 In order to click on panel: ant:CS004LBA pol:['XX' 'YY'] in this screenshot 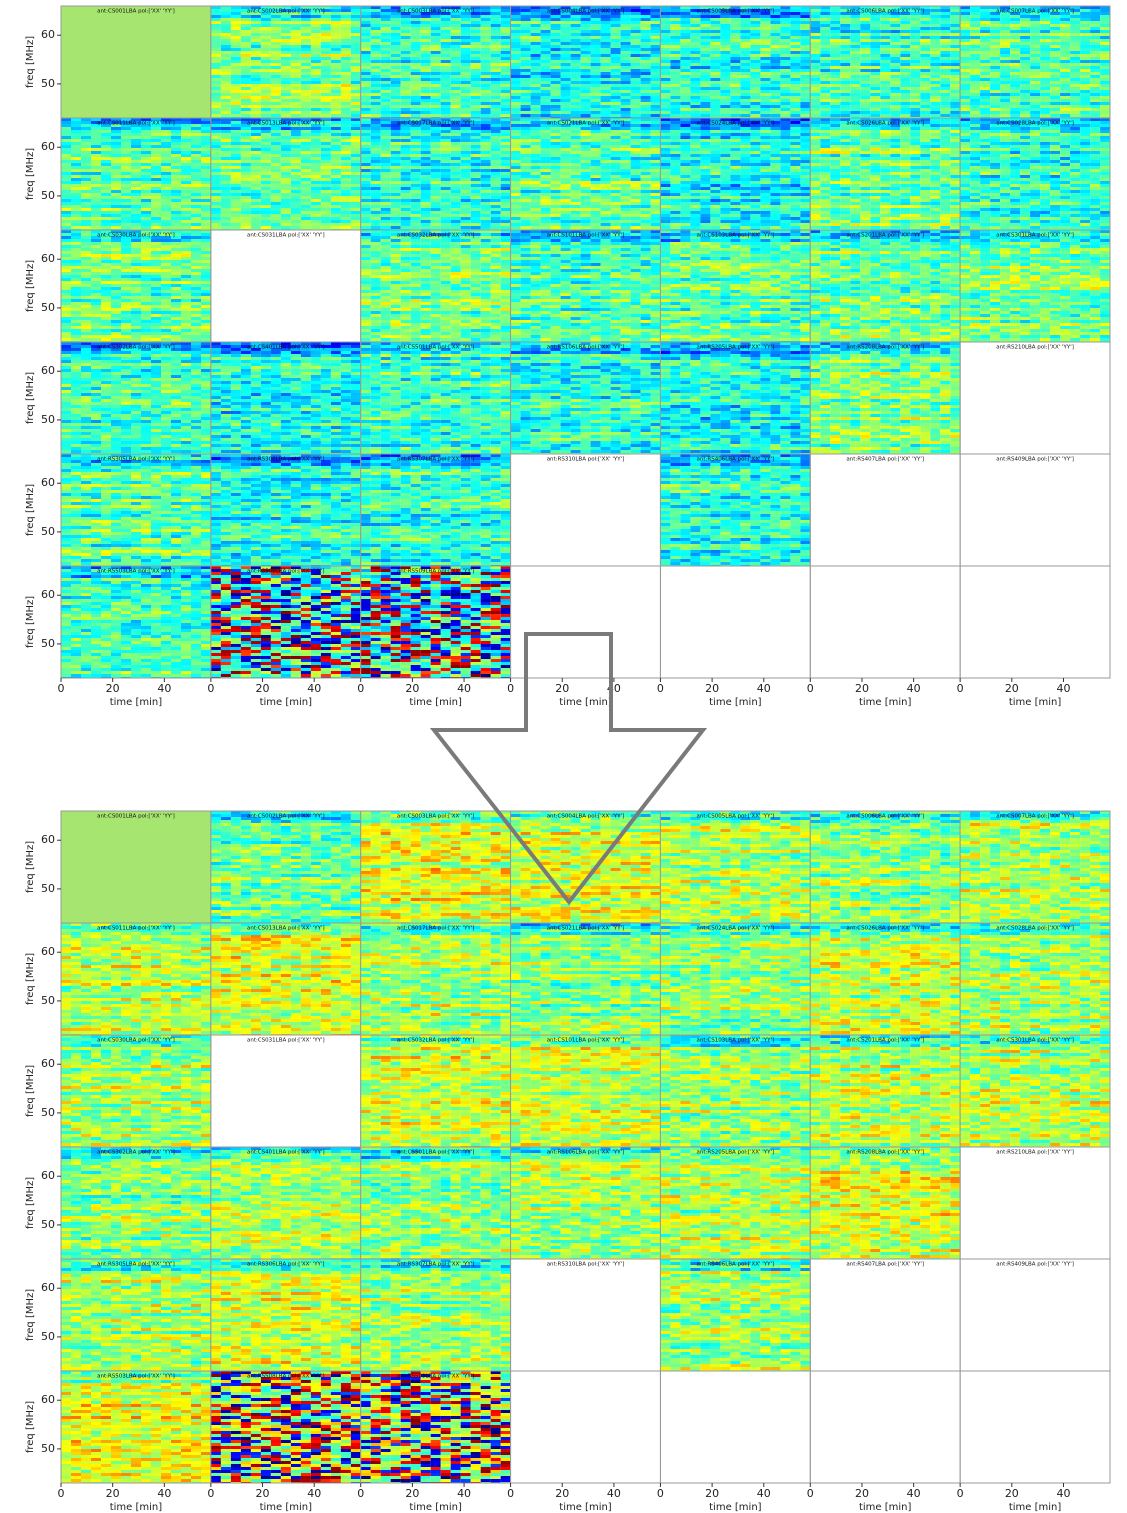, I will do `click(586, 62)`.